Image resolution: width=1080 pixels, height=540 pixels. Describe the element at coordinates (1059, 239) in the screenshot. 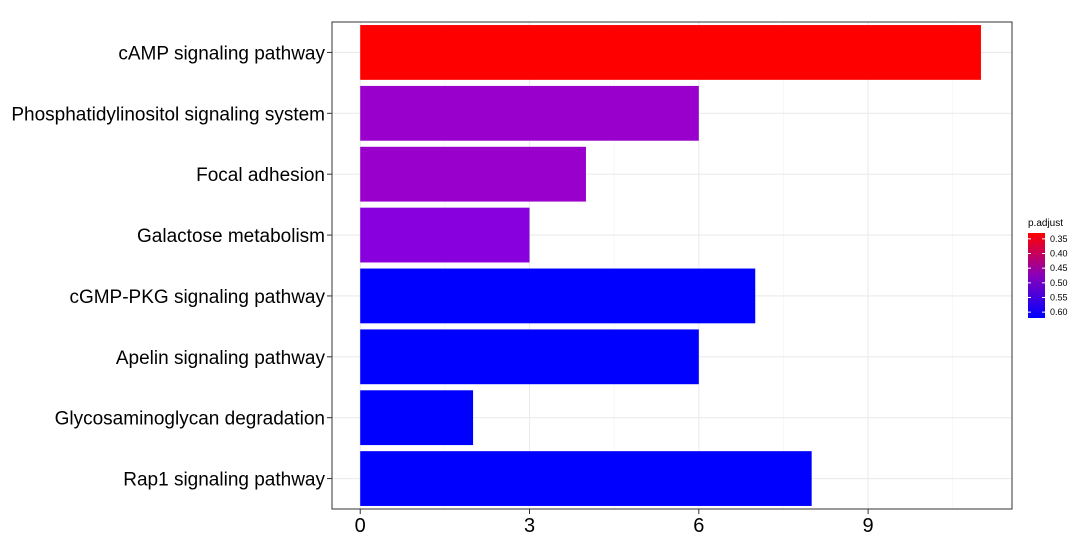

I see `legend-tick-label: 0.35` at that location.